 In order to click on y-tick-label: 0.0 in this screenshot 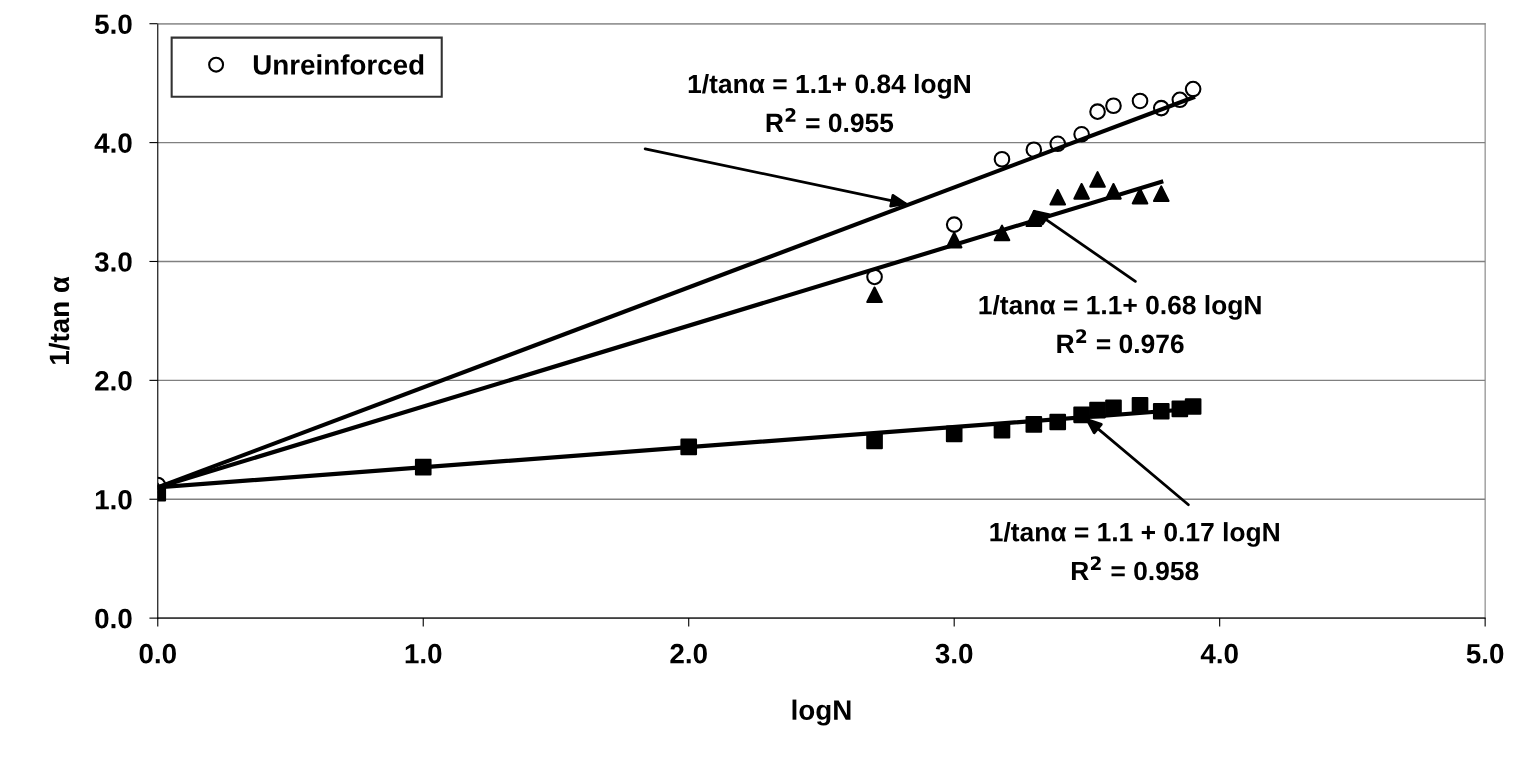, I will do `click(113, 618)`.